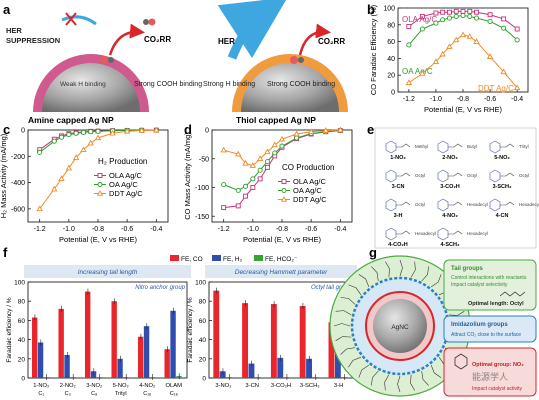 This screenshot has width=539, height=400. What do you see at coordinates (188, 129) in the screenshot?
I see `panel-letter-d: d` at bounding box center [188, 129].